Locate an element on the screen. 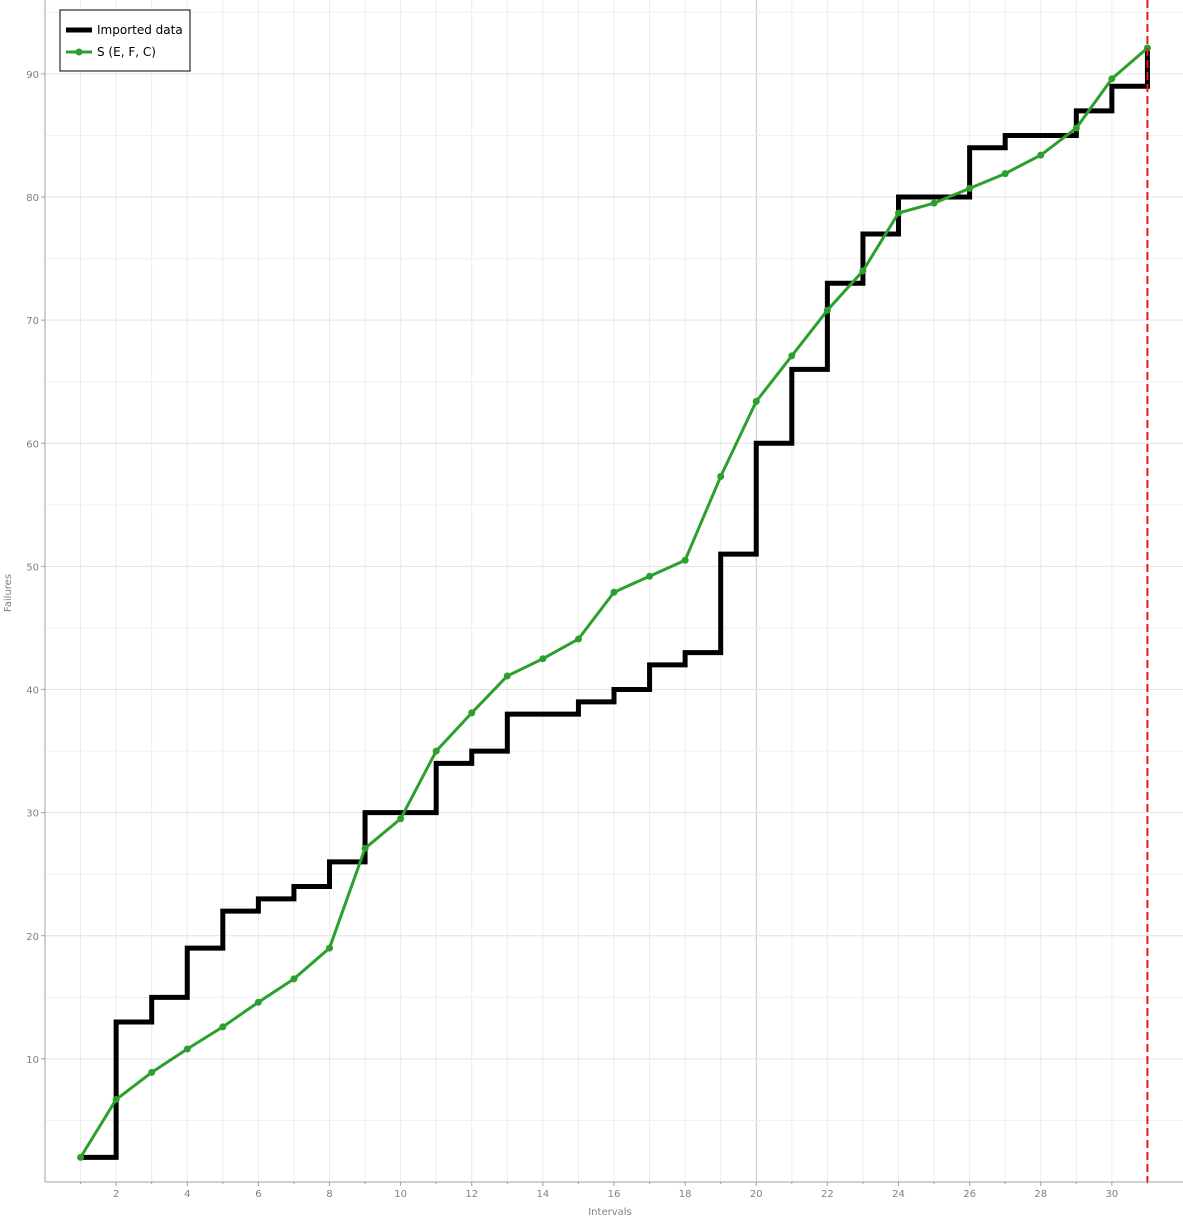  x-tick-label: 20 is located at coordinates (756, 1194).